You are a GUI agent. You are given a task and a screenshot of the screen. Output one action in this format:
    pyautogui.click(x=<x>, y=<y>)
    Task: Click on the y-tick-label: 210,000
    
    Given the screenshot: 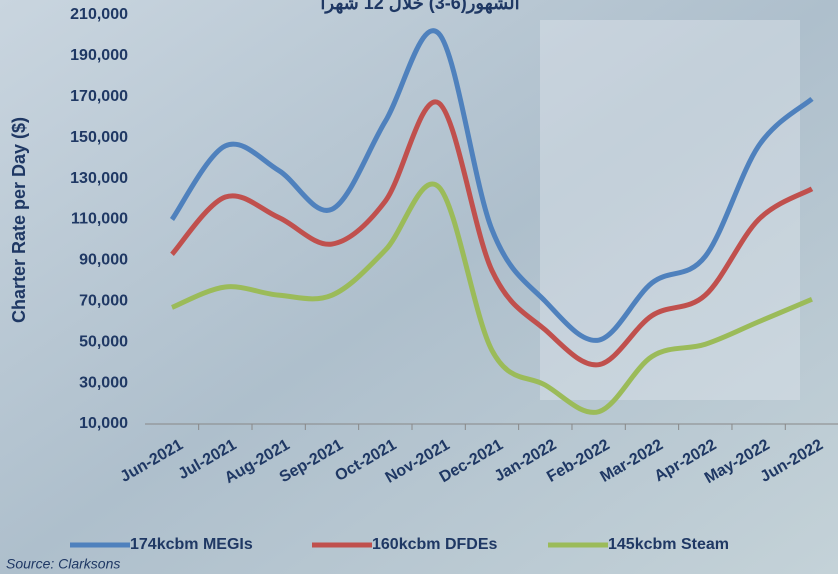 What is the action you would take?
    pyautogui.click(x=99, y=14)
    